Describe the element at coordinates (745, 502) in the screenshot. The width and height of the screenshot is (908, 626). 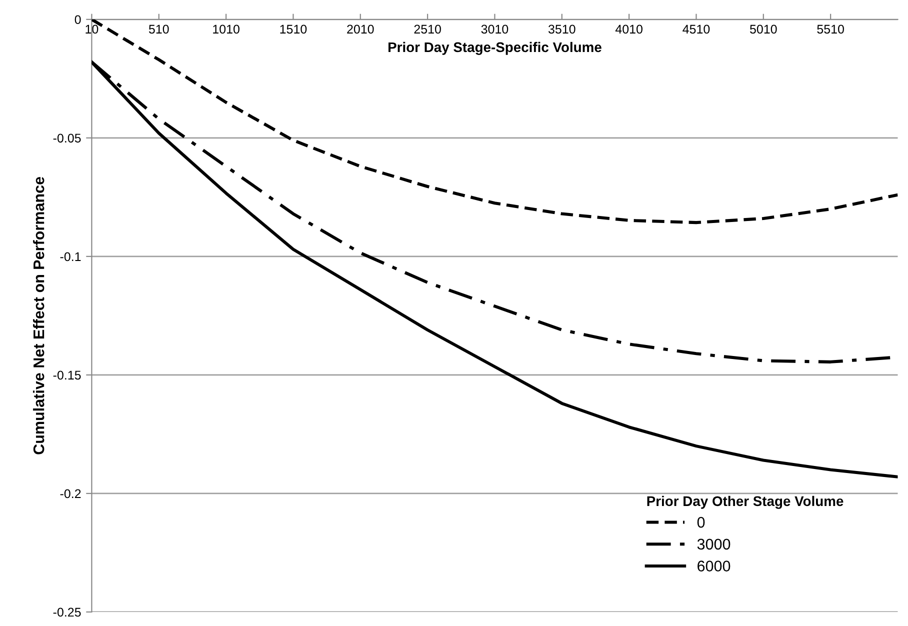
I see `legend-title: Prior Day Other Stage Volume` at that location.